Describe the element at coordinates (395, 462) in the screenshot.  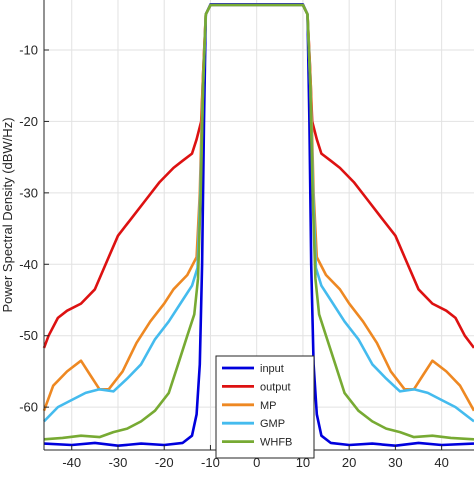
I see `x-tick-label: 30` at that location.